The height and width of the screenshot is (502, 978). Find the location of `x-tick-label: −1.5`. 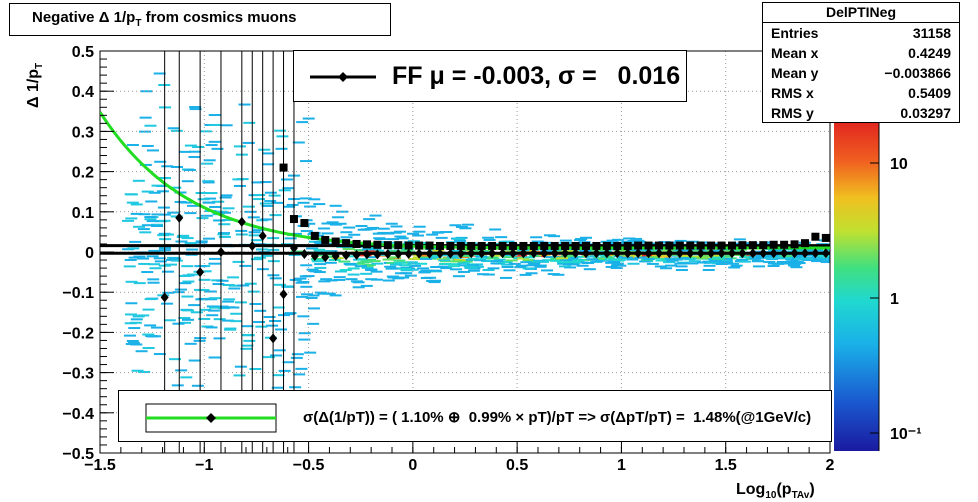

x-tick-label: −1.5 is located at coordinates (100, 465).